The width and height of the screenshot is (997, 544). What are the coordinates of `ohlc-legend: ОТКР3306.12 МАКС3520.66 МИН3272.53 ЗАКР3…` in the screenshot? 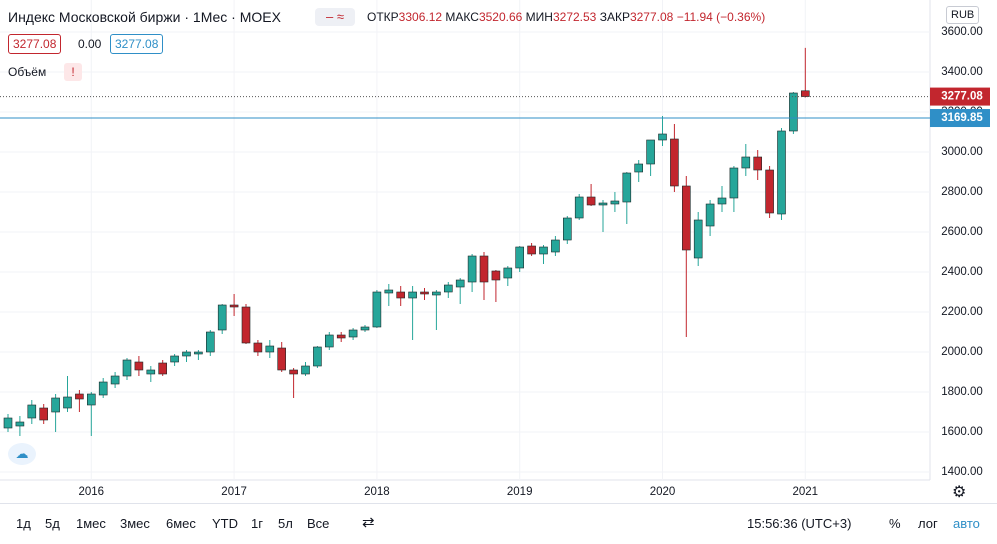 It's located at (566, 17).